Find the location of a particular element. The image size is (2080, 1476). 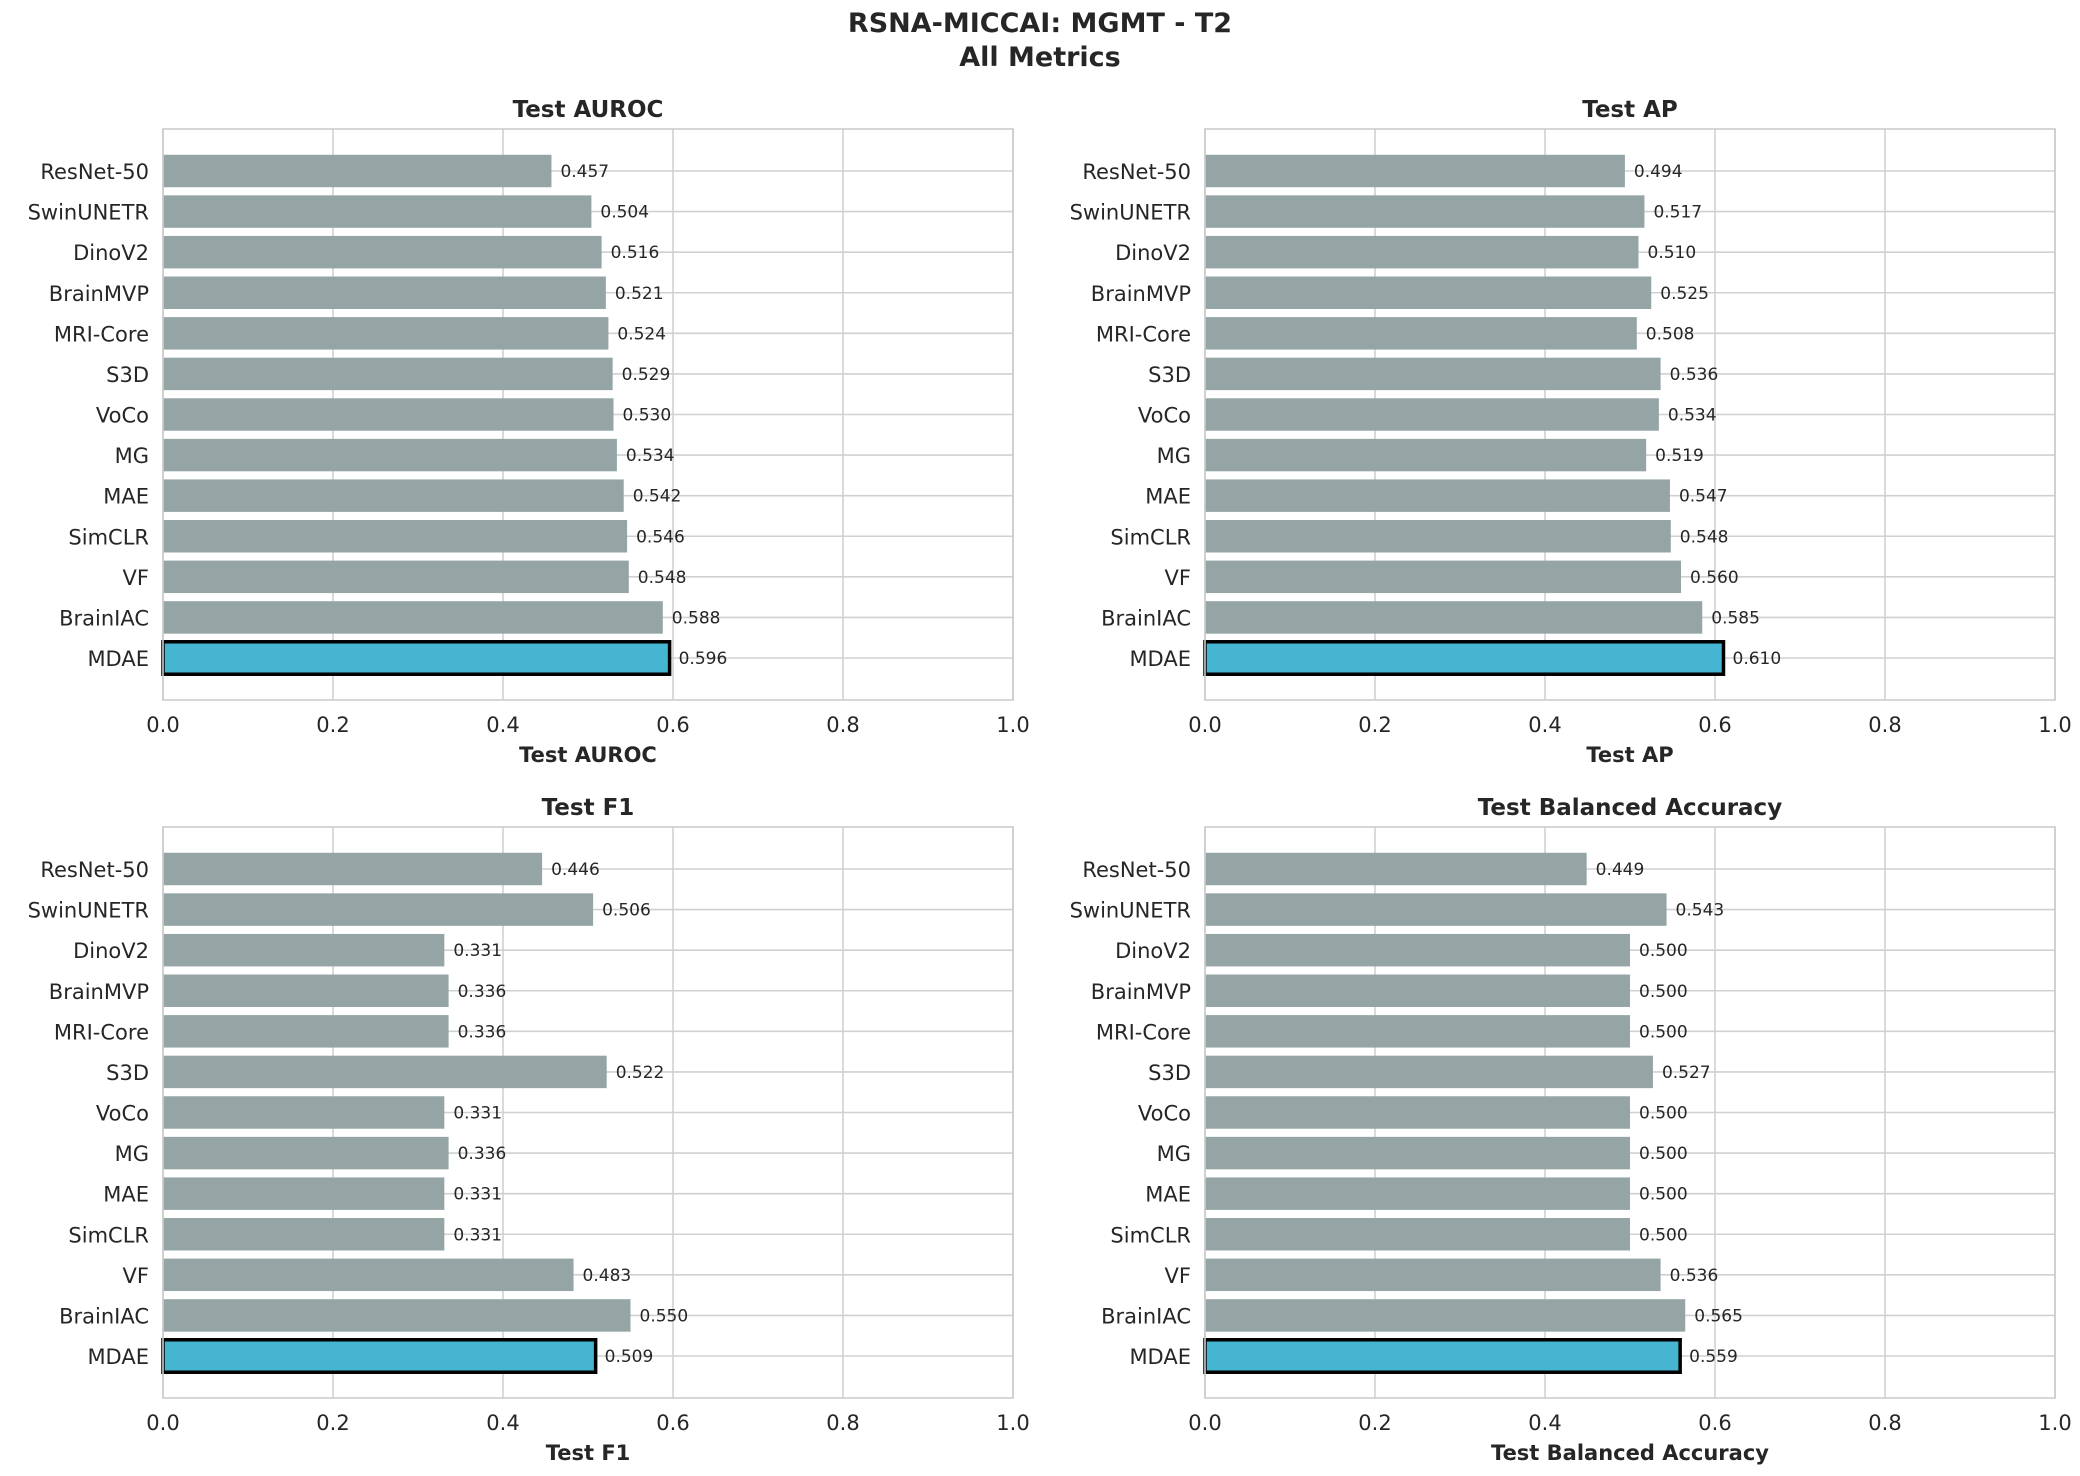

bar-value-label: 0.529 is located at coordinates (646, 375).